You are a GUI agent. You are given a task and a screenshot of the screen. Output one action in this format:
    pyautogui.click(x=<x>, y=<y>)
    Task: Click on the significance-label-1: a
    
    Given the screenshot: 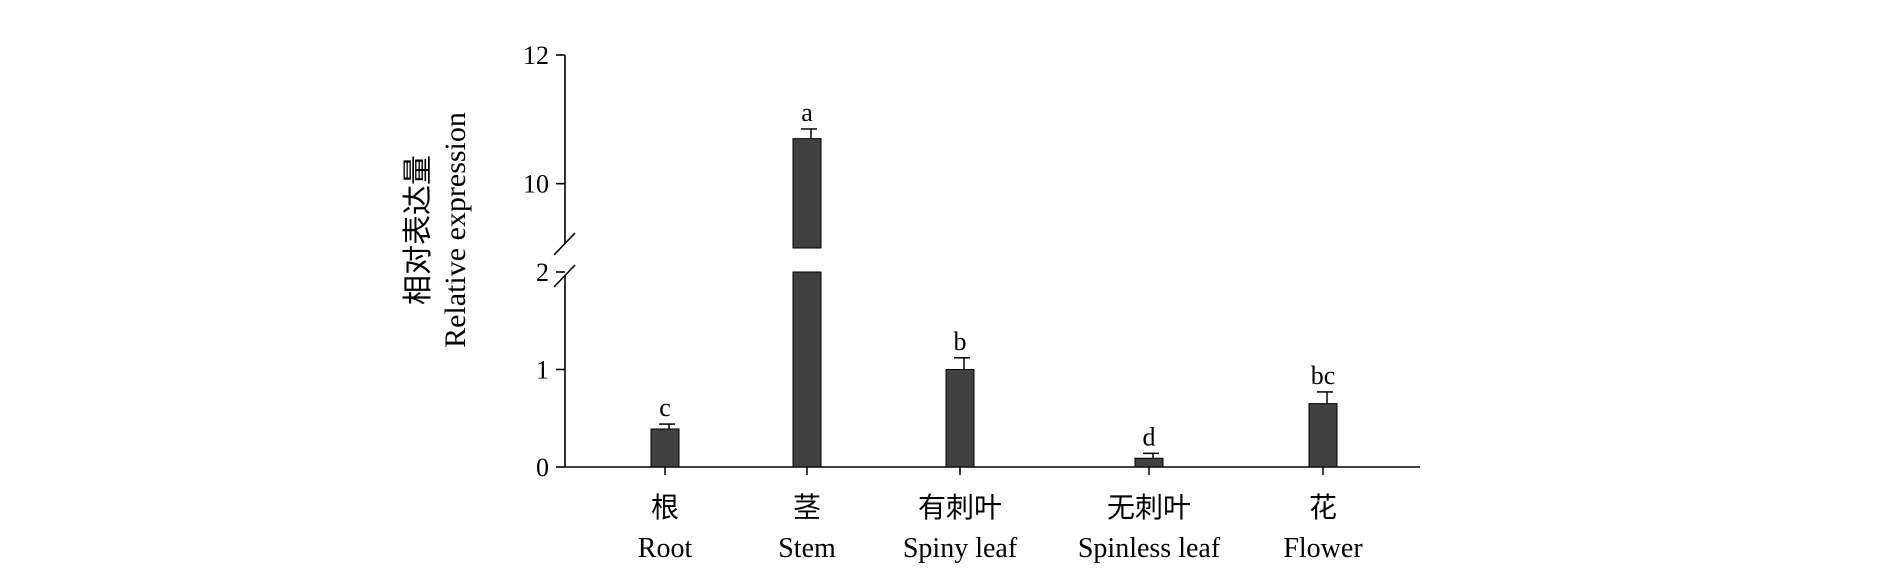 What is the action you would take?
    pyautogui.click(x=807, y=112)
    